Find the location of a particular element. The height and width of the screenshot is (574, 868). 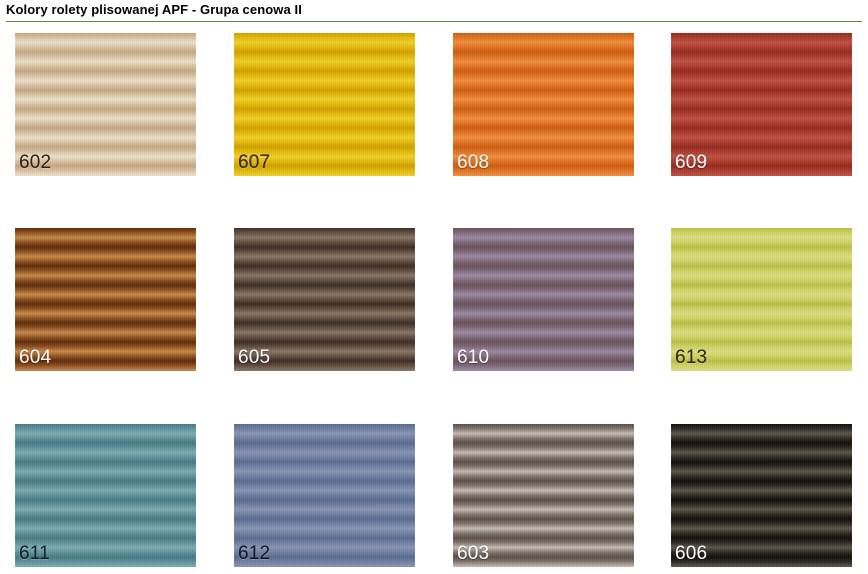

color-swatch: 608 is located at coordinates (543, 104).